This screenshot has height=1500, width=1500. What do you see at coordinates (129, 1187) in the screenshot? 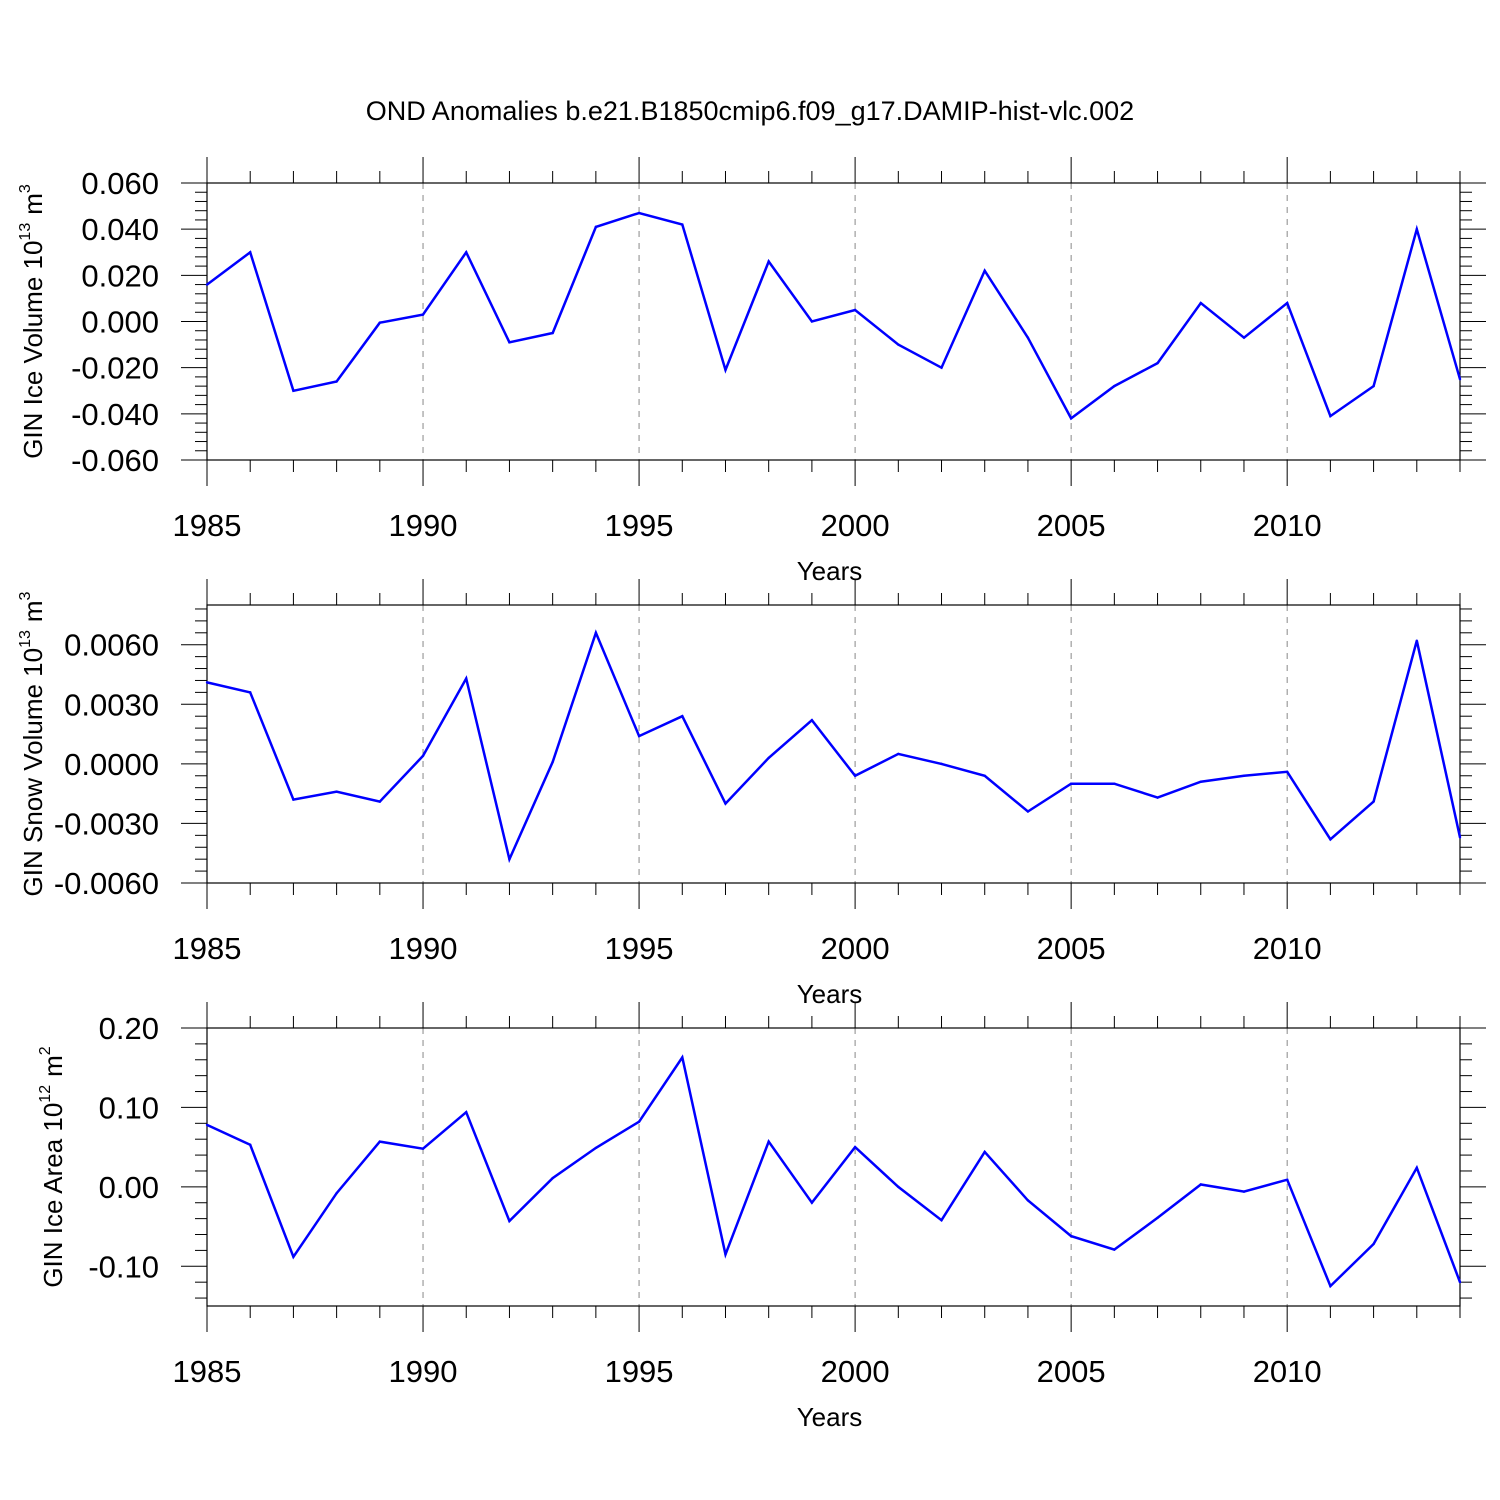
I see `y-tick-label: 0.00` at bounding box center [129, 1187].